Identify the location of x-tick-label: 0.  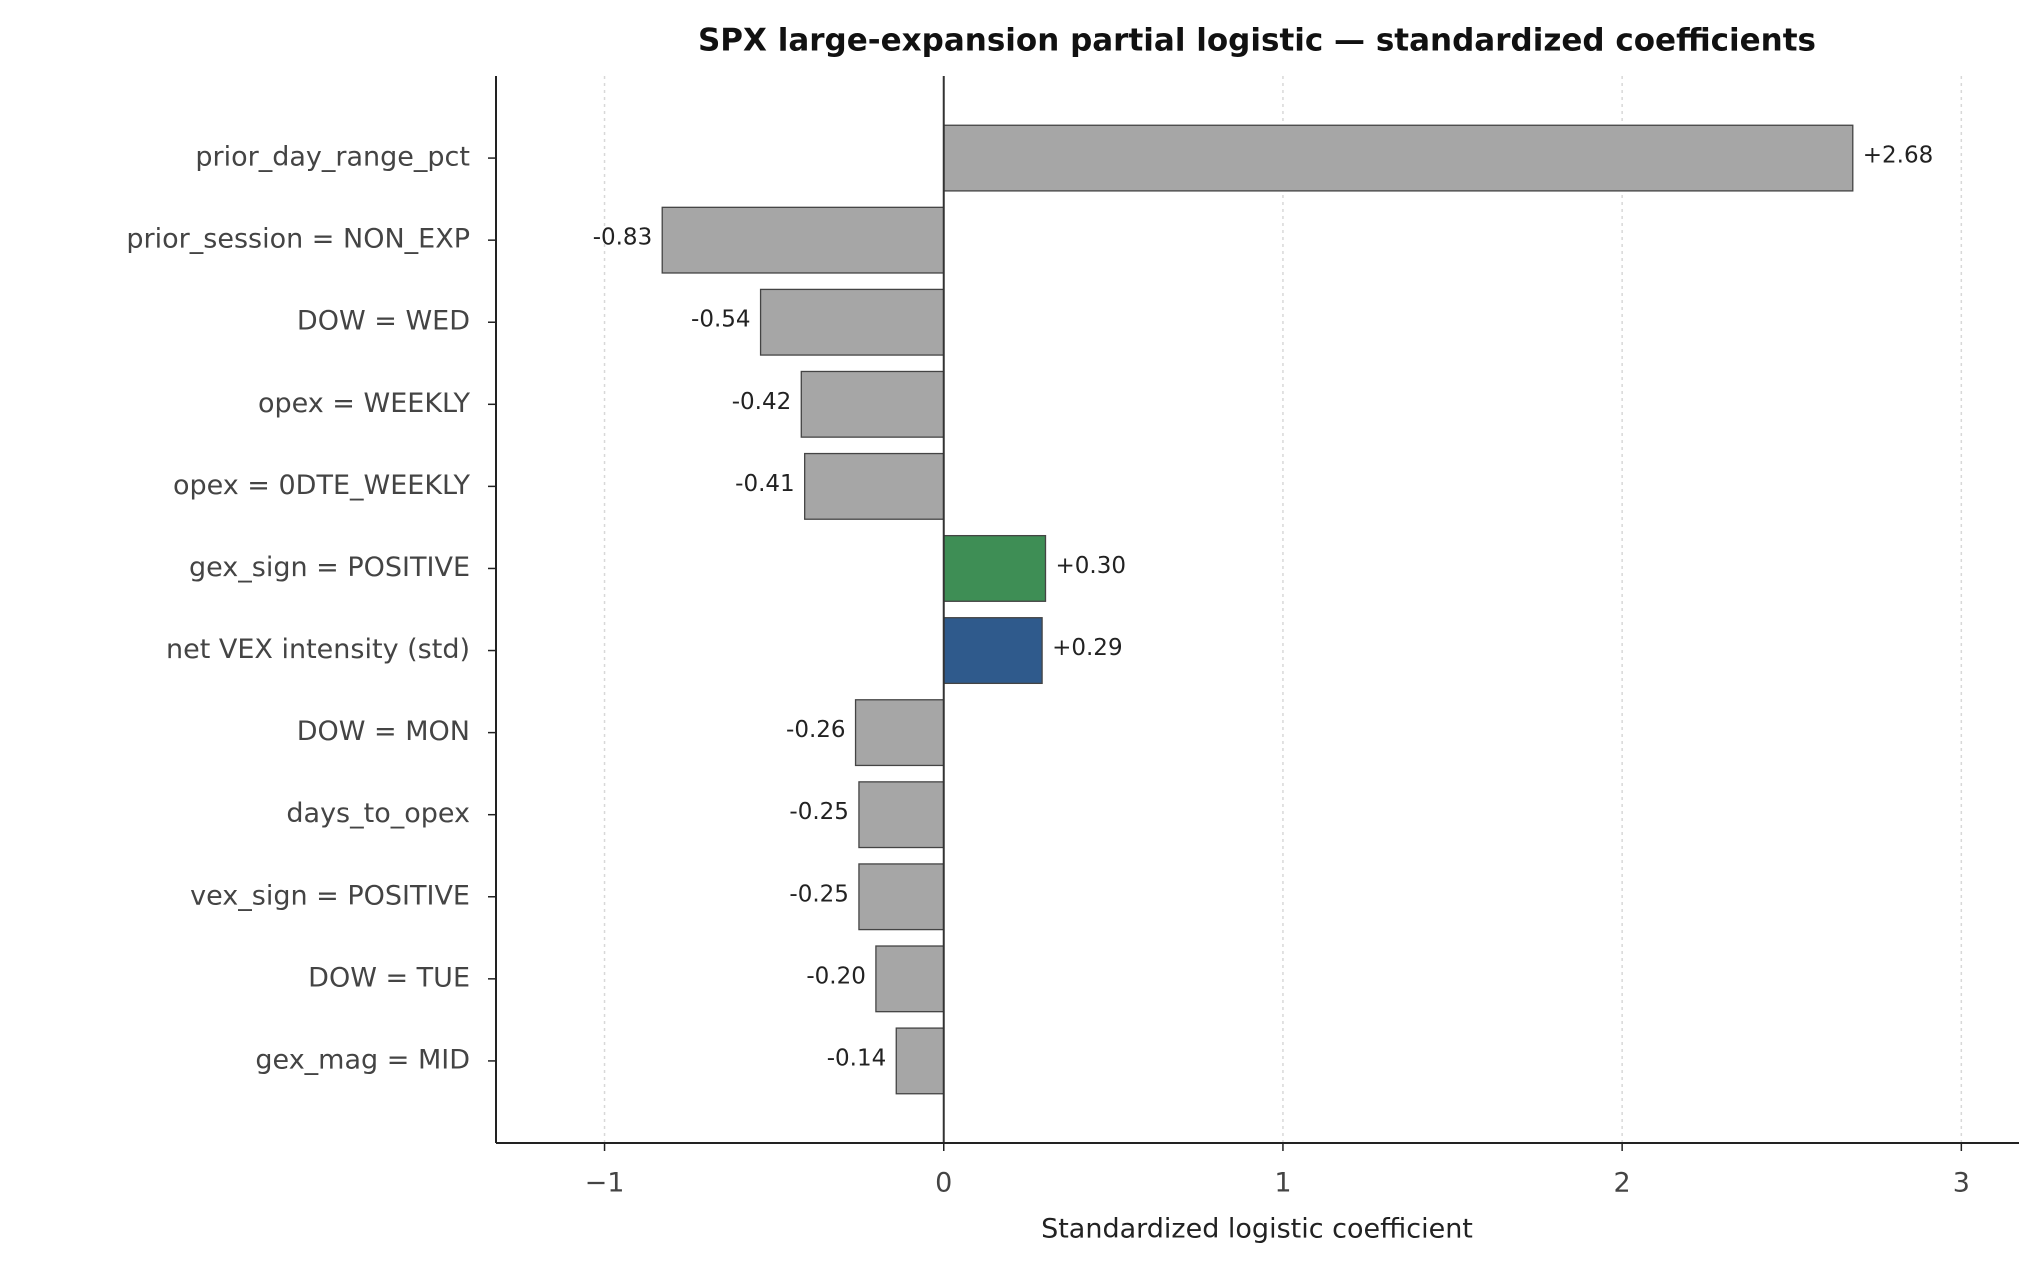
(943, 1183).